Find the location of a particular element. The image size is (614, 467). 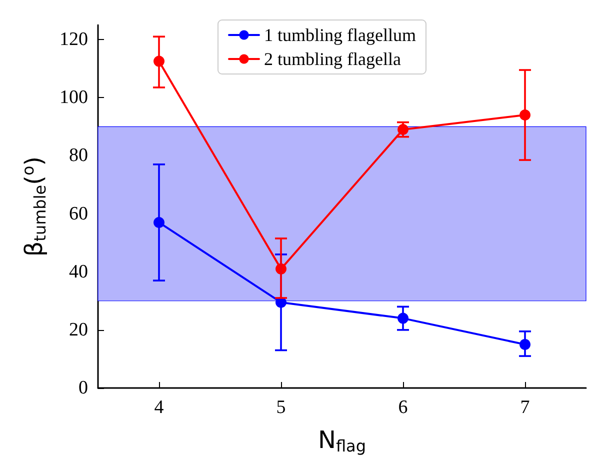

y-tick-label: 100 is located at coordinates (74, 97).